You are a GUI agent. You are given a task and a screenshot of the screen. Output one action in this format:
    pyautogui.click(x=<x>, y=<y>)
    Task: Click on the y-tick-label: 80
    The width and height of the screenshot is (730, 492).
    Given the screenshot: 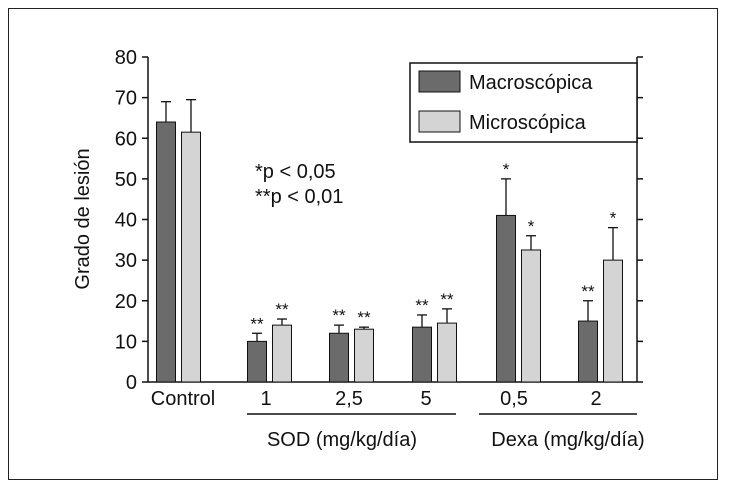 What is the action you would take?
    pyautogui.click(x=126, y=58)
    